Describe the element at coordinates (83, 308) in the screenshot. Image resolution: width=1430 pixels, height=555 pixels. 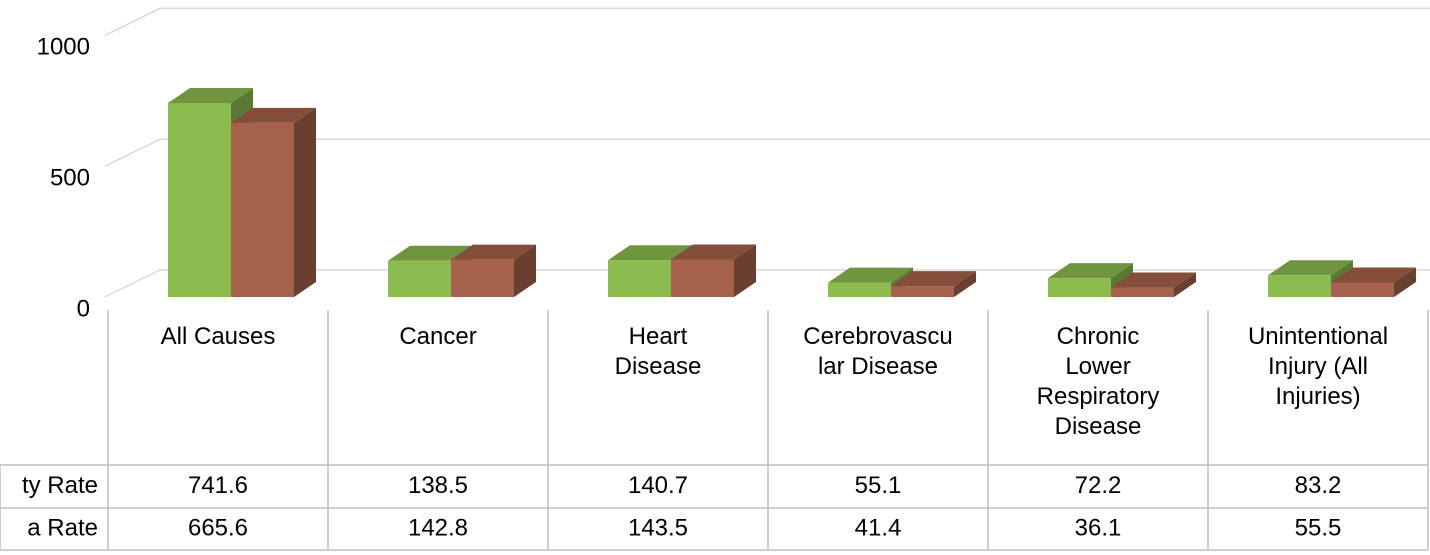
I see `y-tick-label: 0` at that location.